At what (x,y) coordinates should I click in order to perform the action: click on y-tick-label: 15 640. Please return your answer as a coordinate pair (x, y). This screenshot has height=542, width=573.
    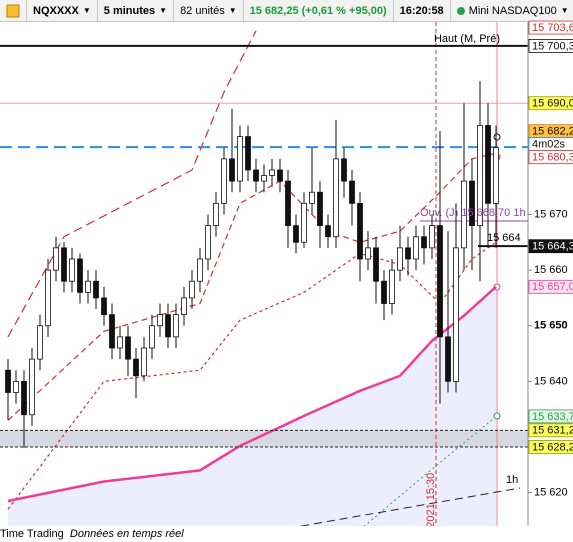
    Looking at the image, I should click on (551, 381).